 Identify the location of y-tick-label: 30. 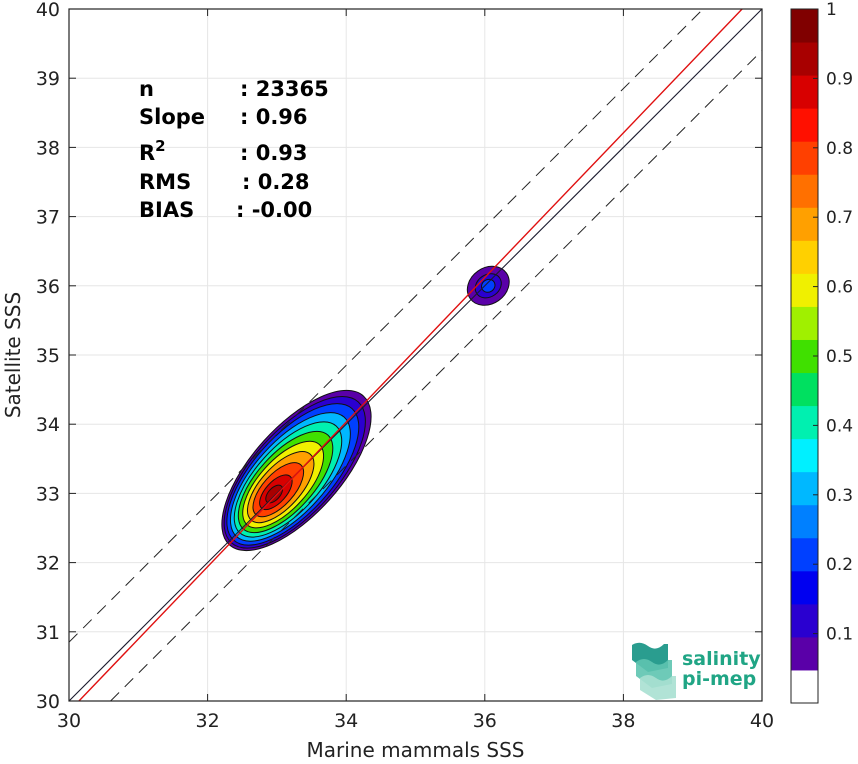
(48, 702).